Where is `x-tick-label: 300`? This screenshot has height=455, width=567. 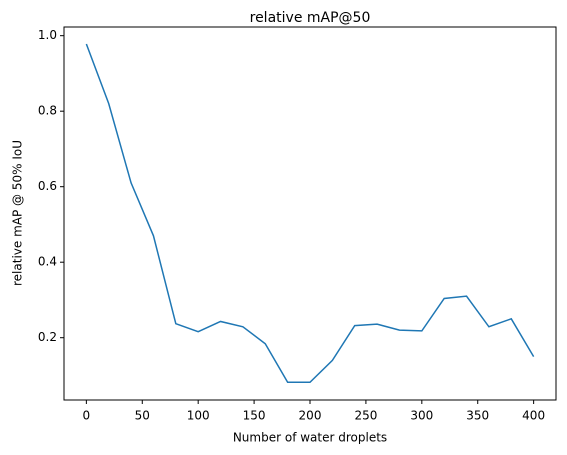 x-tick-label: 300 is located at coordinates (421, 416).